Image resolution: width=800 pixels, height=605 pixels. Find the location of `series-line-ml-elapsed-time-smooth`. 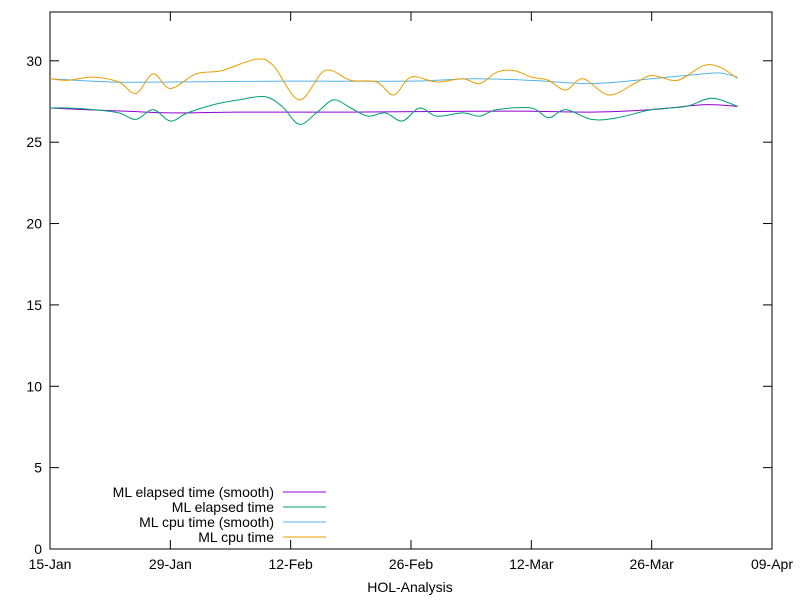

series-line-ml-elapsed-time-smooth is located at coordinates (393, 109).